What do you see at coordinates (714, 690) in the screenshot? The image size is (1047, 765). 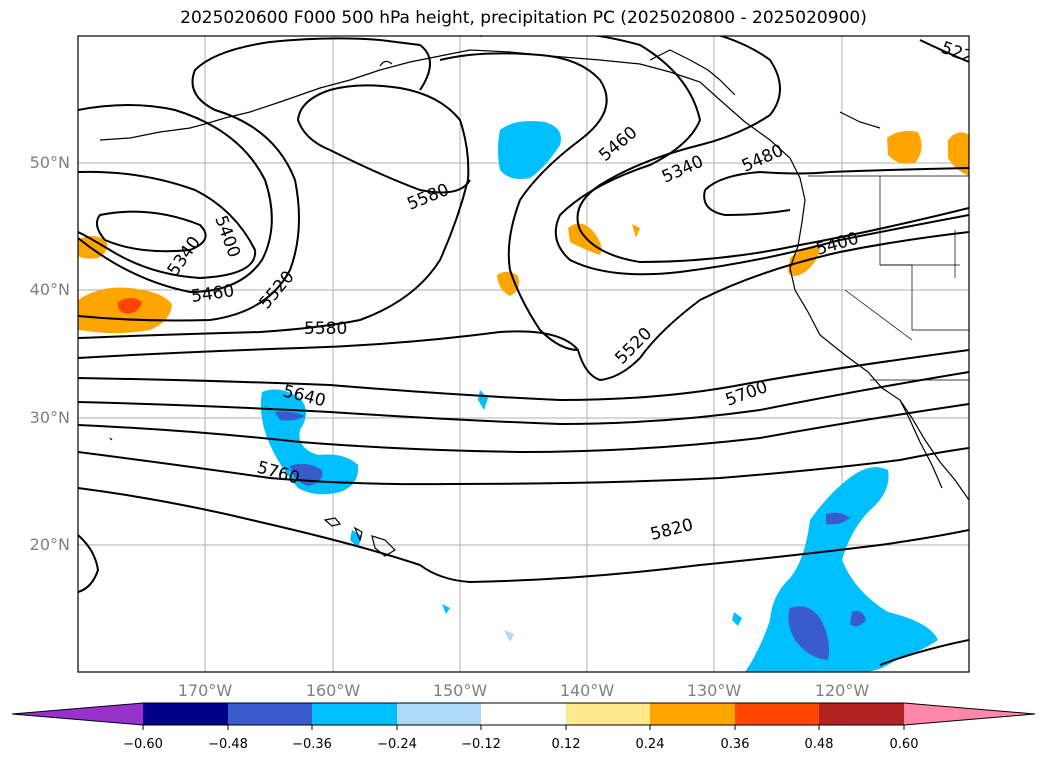 I see `lon-label-130w: 130°W` at bounding box center [714, 690].